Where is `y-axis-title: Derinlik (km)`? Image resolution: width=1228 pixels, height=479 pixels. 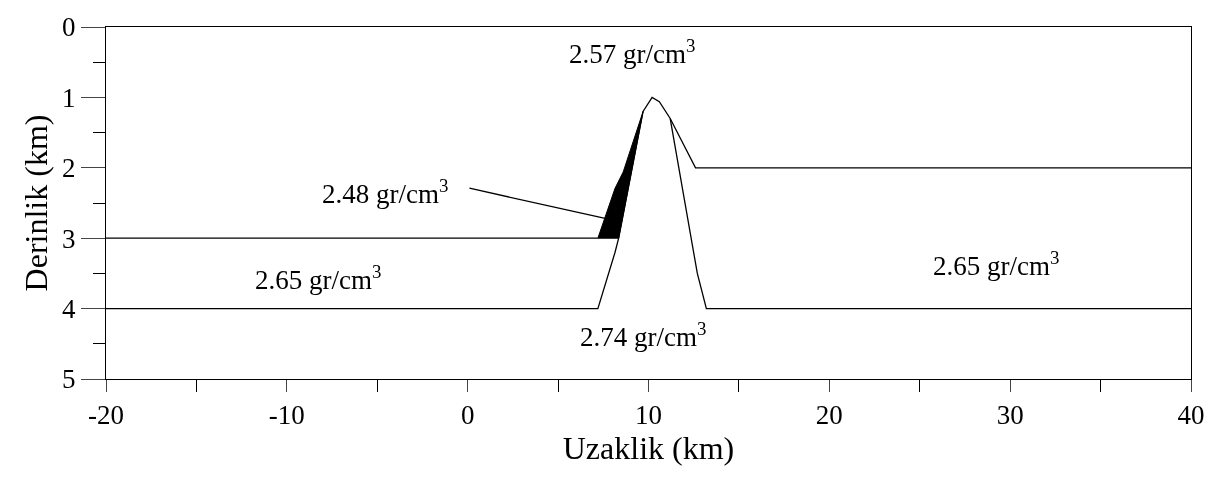
y-axis-title: Derinlik (km) is located at coordinates (36, 203).